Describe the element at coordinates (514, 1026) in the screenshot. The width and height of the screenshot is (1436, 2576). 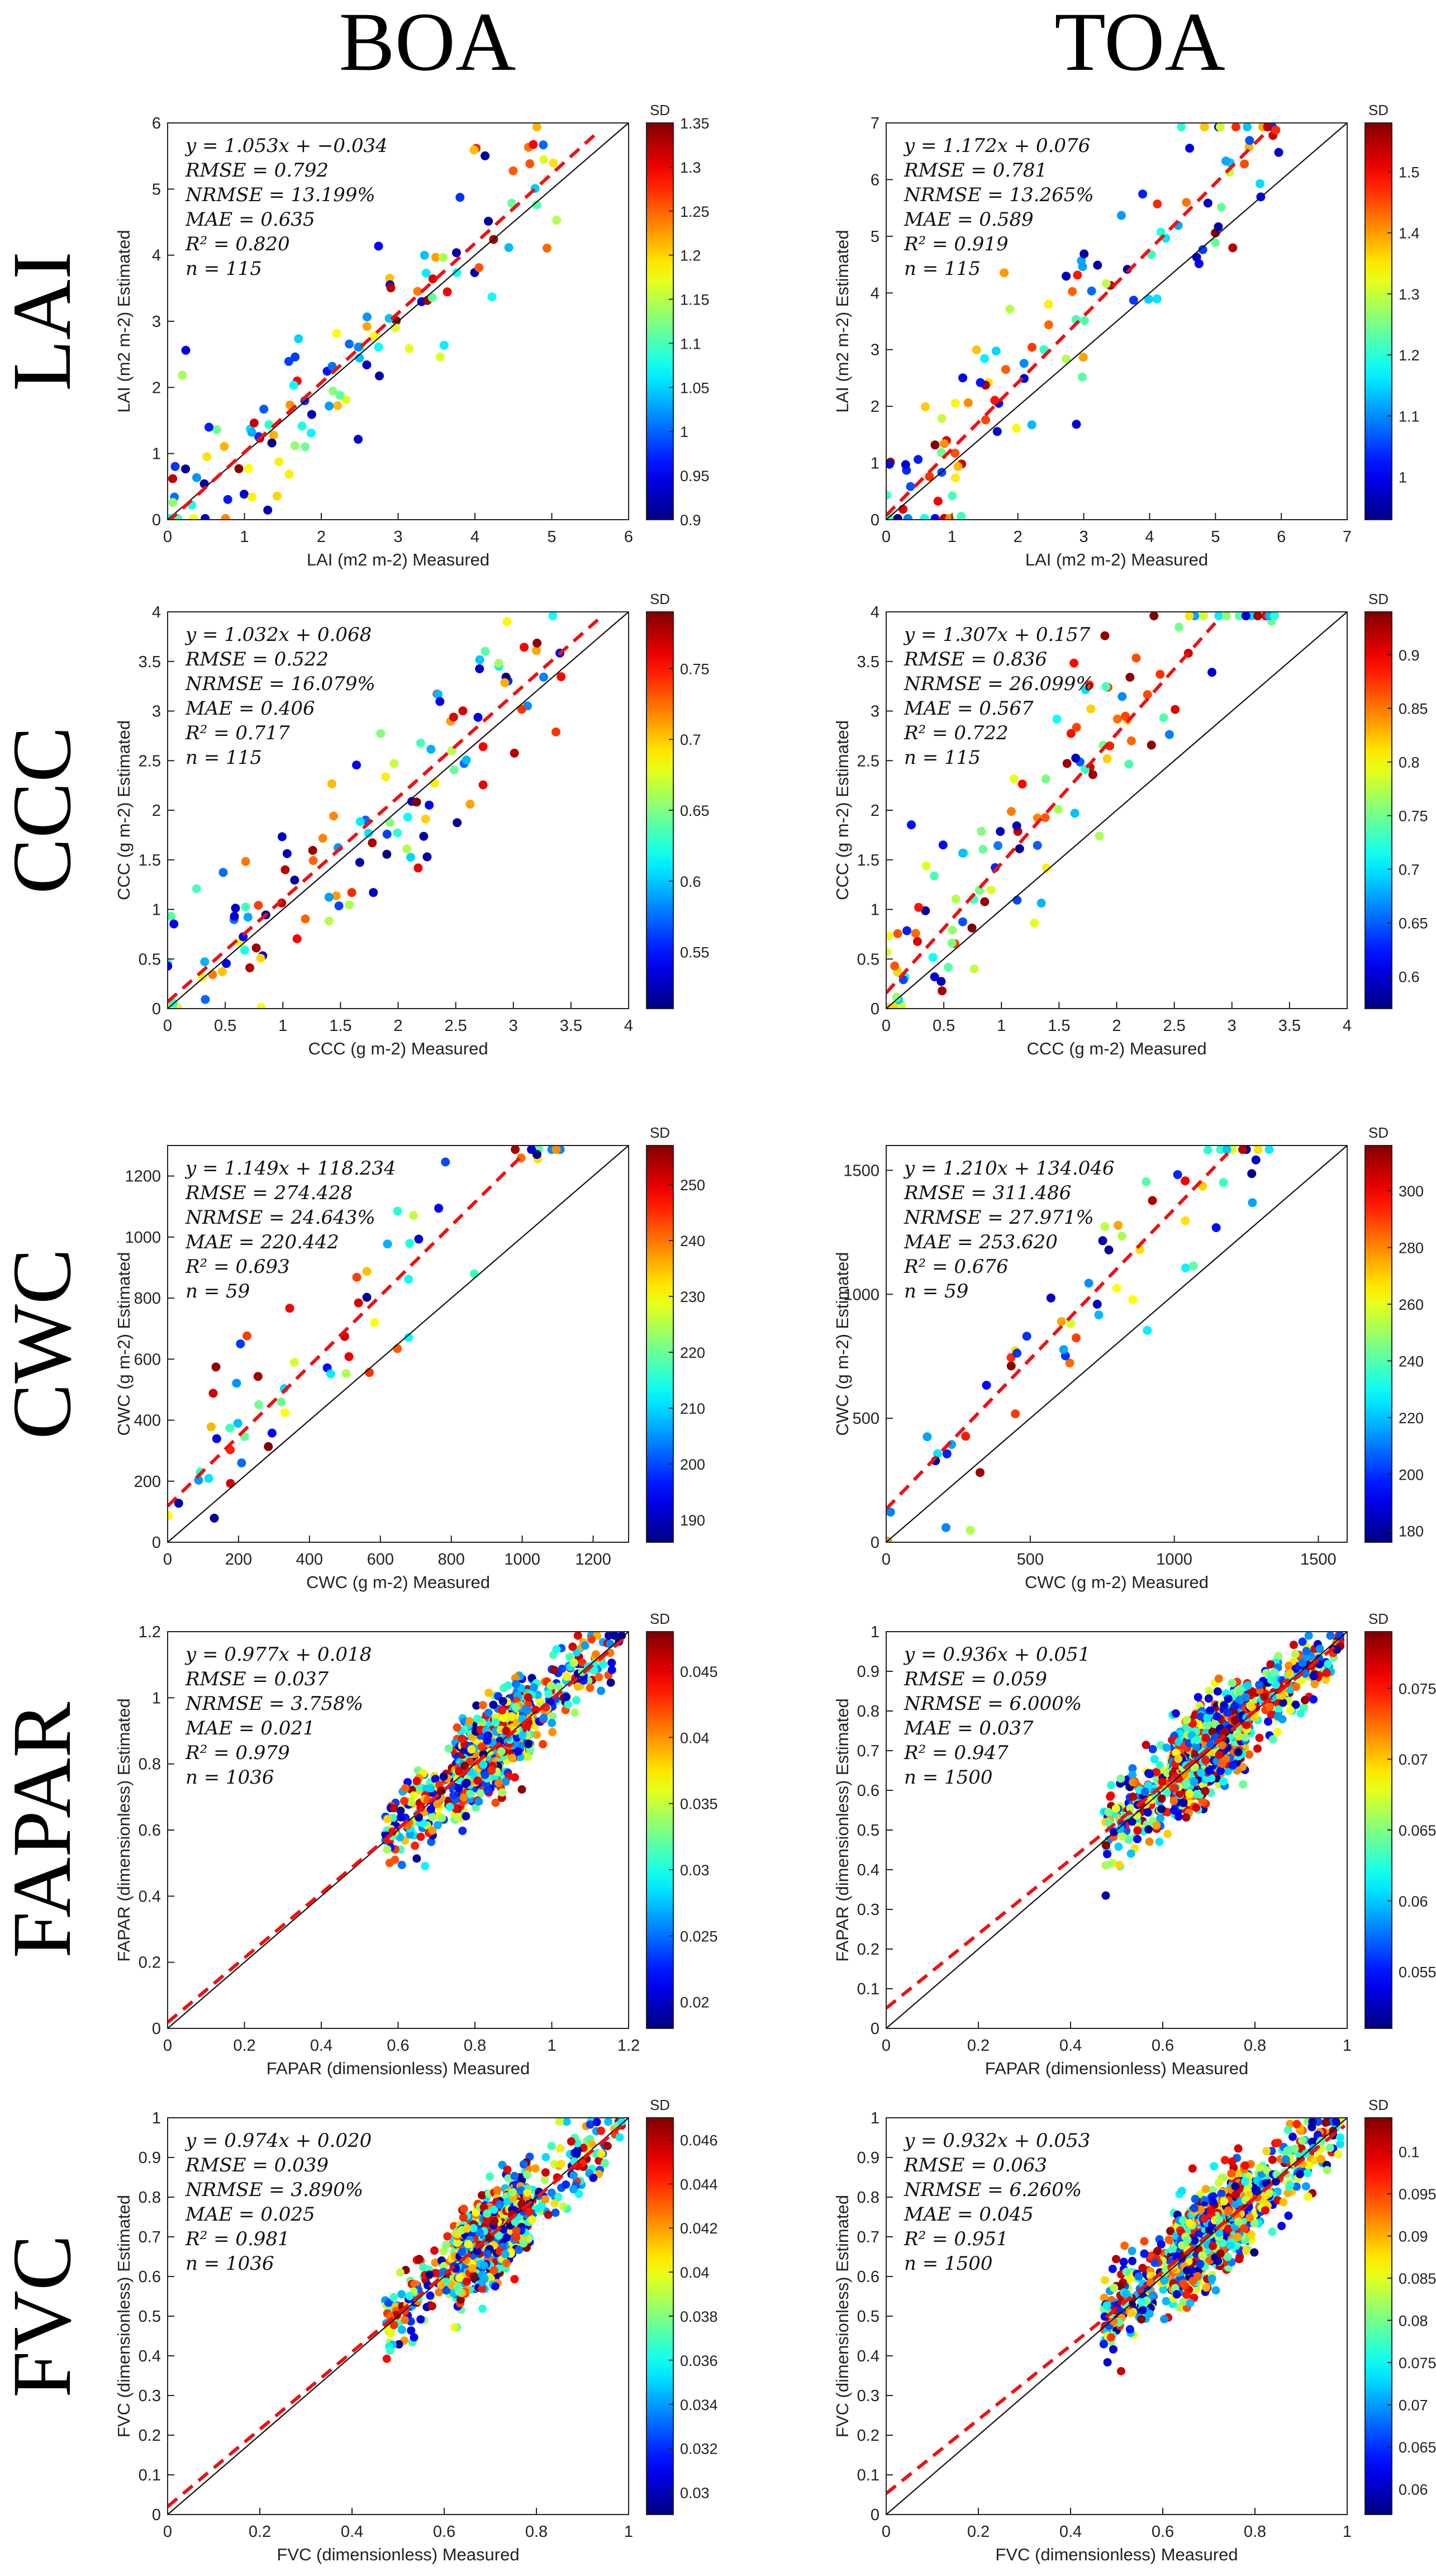
I see `x-tick-label: 3` at that location.